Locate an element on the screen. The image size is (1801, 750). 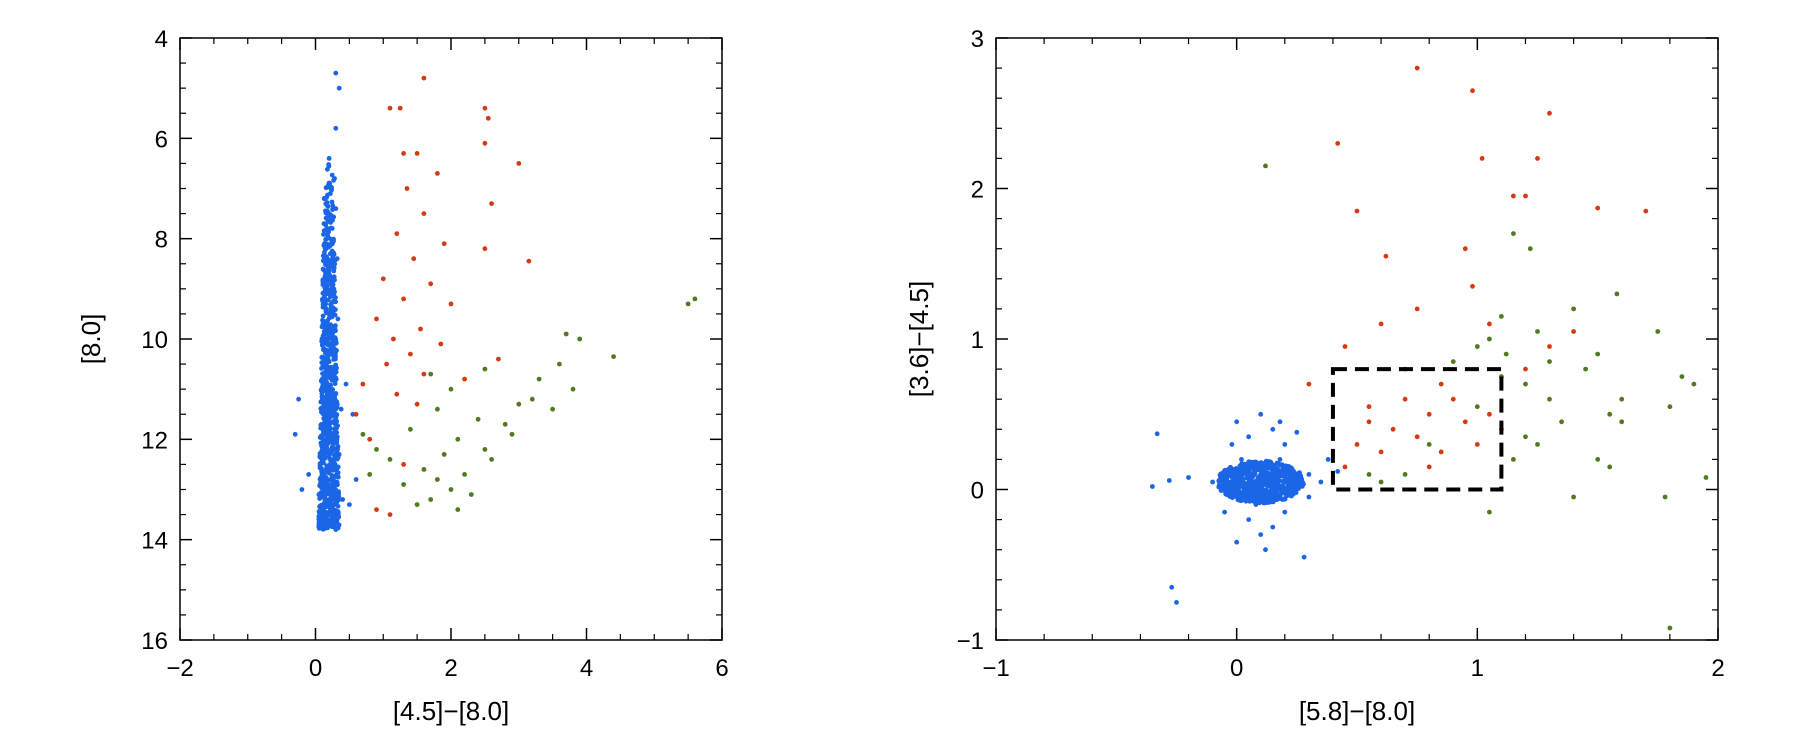
y-tick-label: 1 is located at coordinates (977, 340).